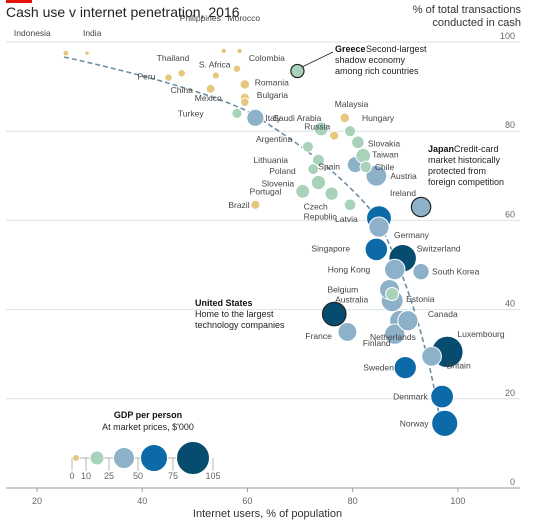 This screenshot has height=525, width=535. I want to click on label-saudi-arabia: Saudi Arabia, so click(297, 118).